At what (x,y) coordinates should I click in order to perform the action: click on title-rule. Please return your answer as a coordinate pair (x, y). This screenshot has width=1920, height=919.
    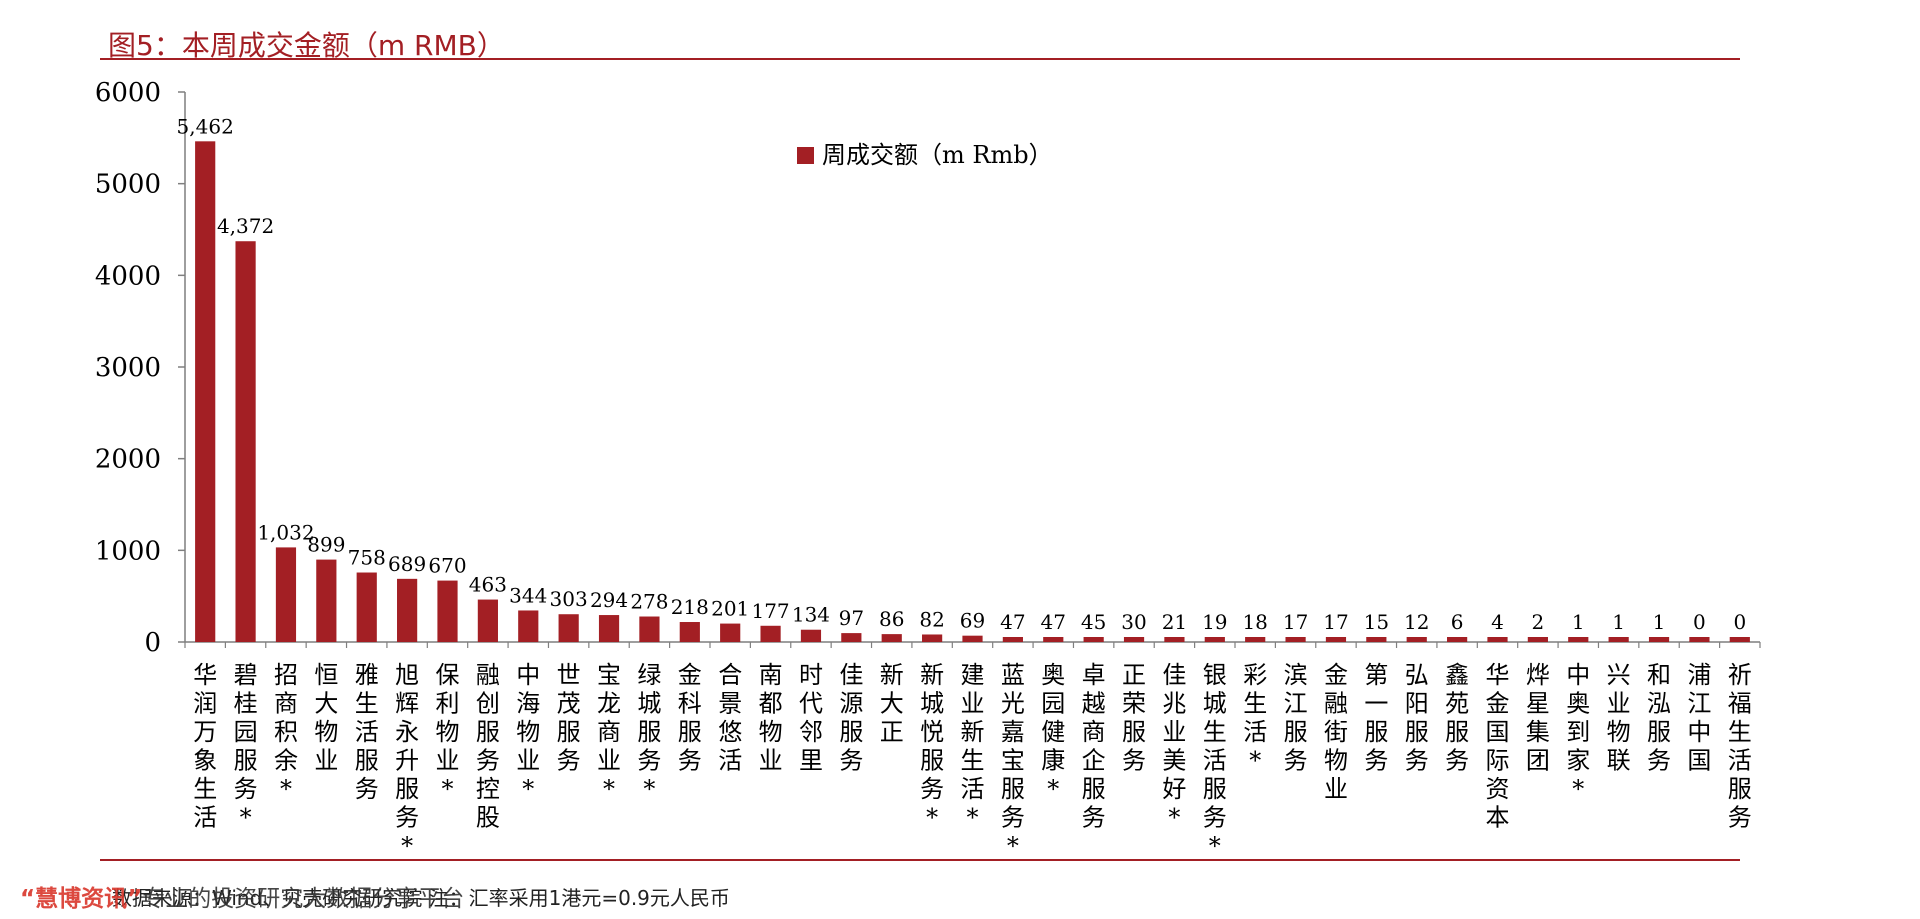
    Looking at the image, I should click on (920, 59).